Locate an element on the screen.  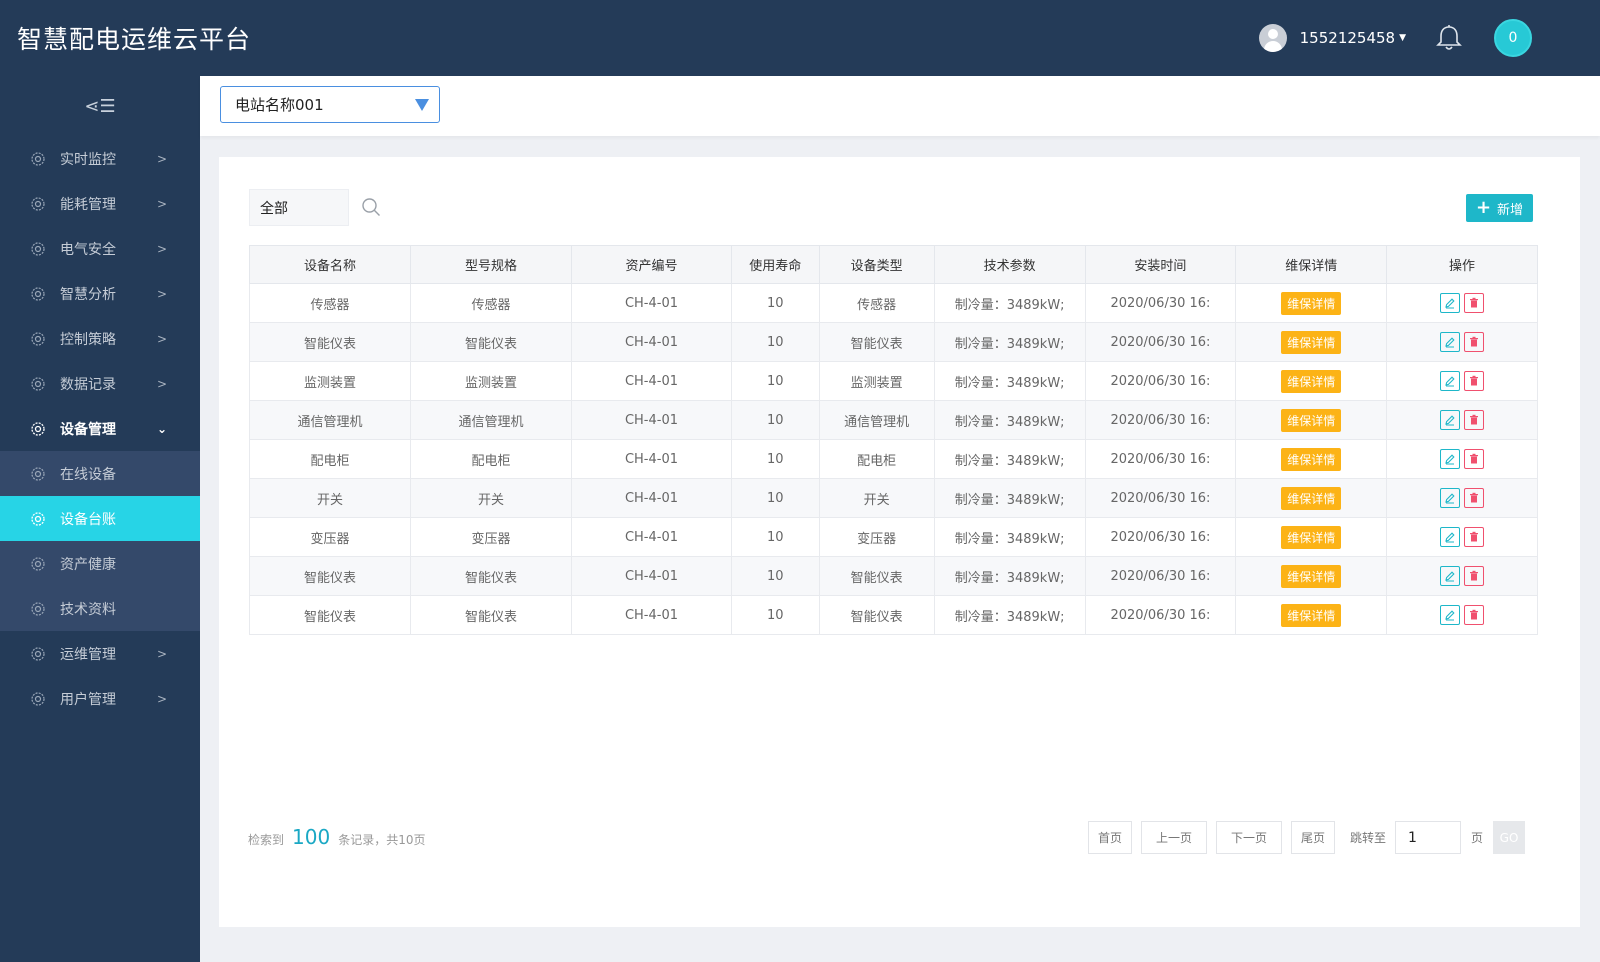
submenu-item-label: 技术资料 is located at coordinates (88, 609).